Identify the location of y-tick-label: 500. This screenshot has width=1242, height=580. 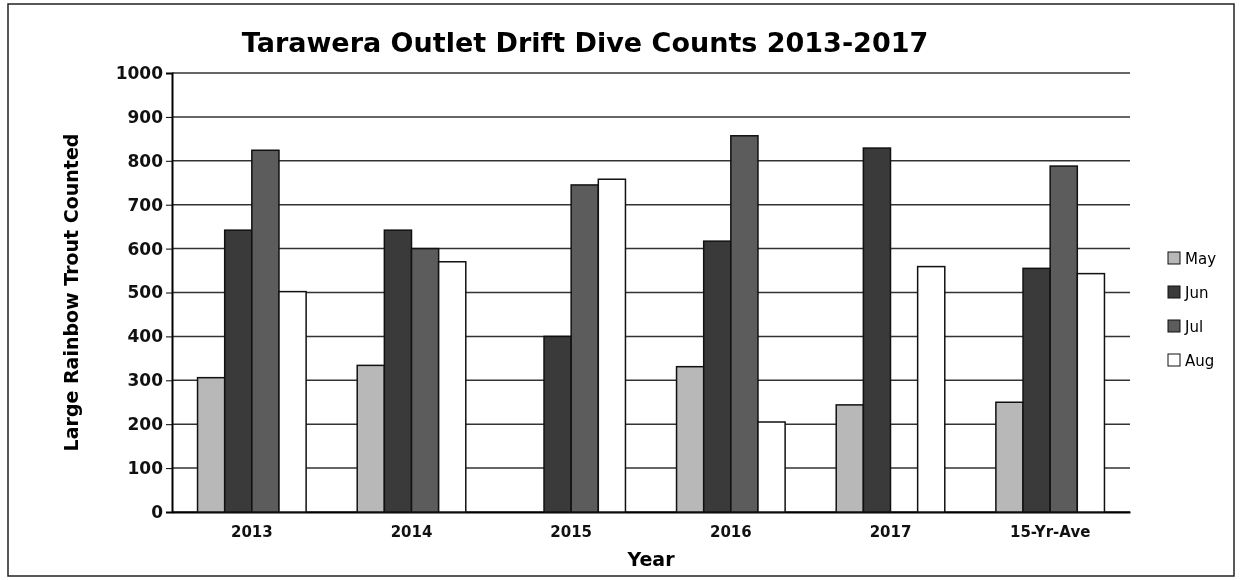
(145, 292).